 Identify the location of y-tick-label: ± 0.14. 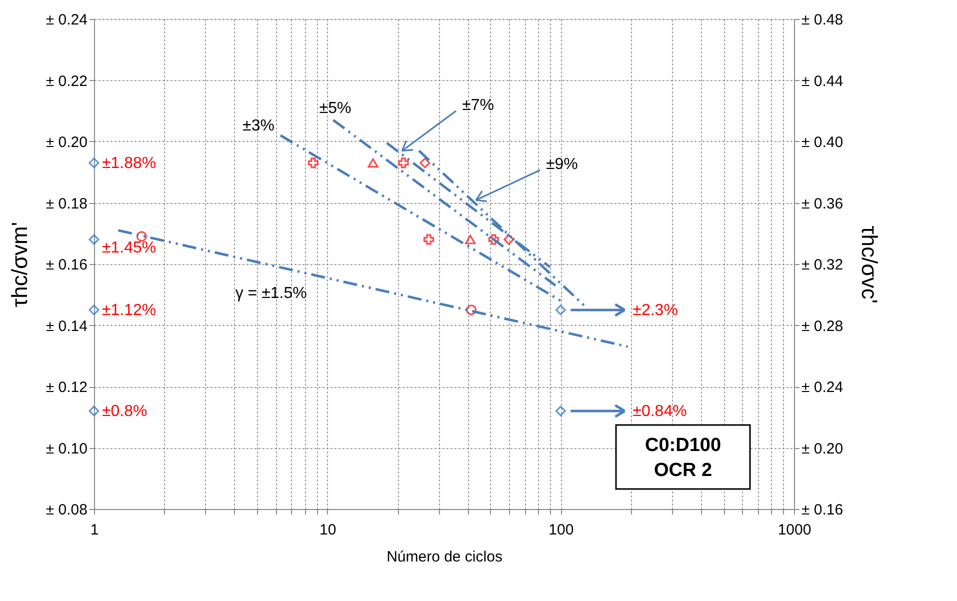
(67, 326).